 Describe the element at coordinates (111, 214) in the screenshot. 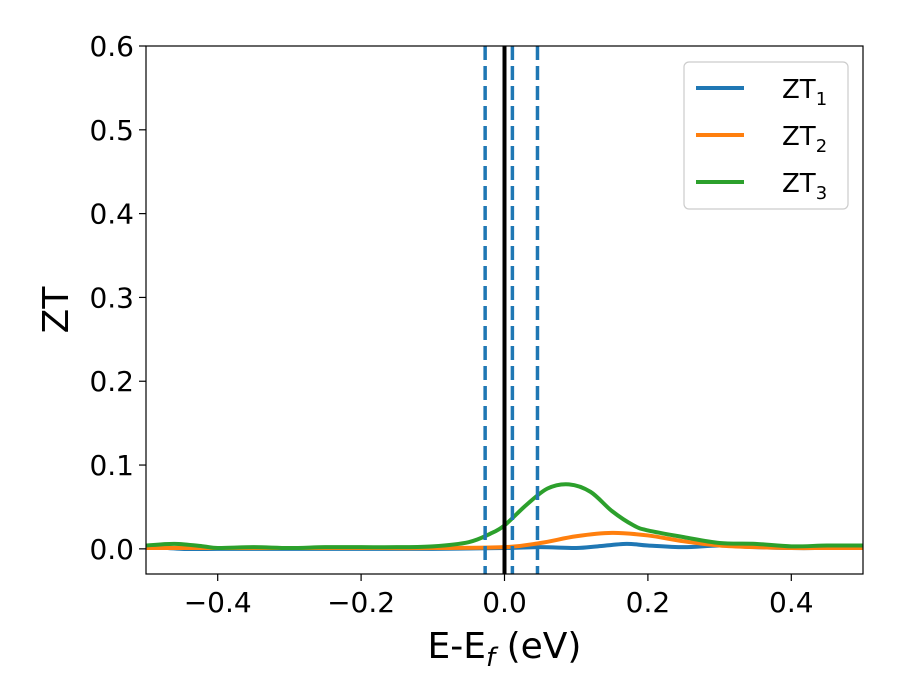

I see `y-tick-label: 0.4` at that location.